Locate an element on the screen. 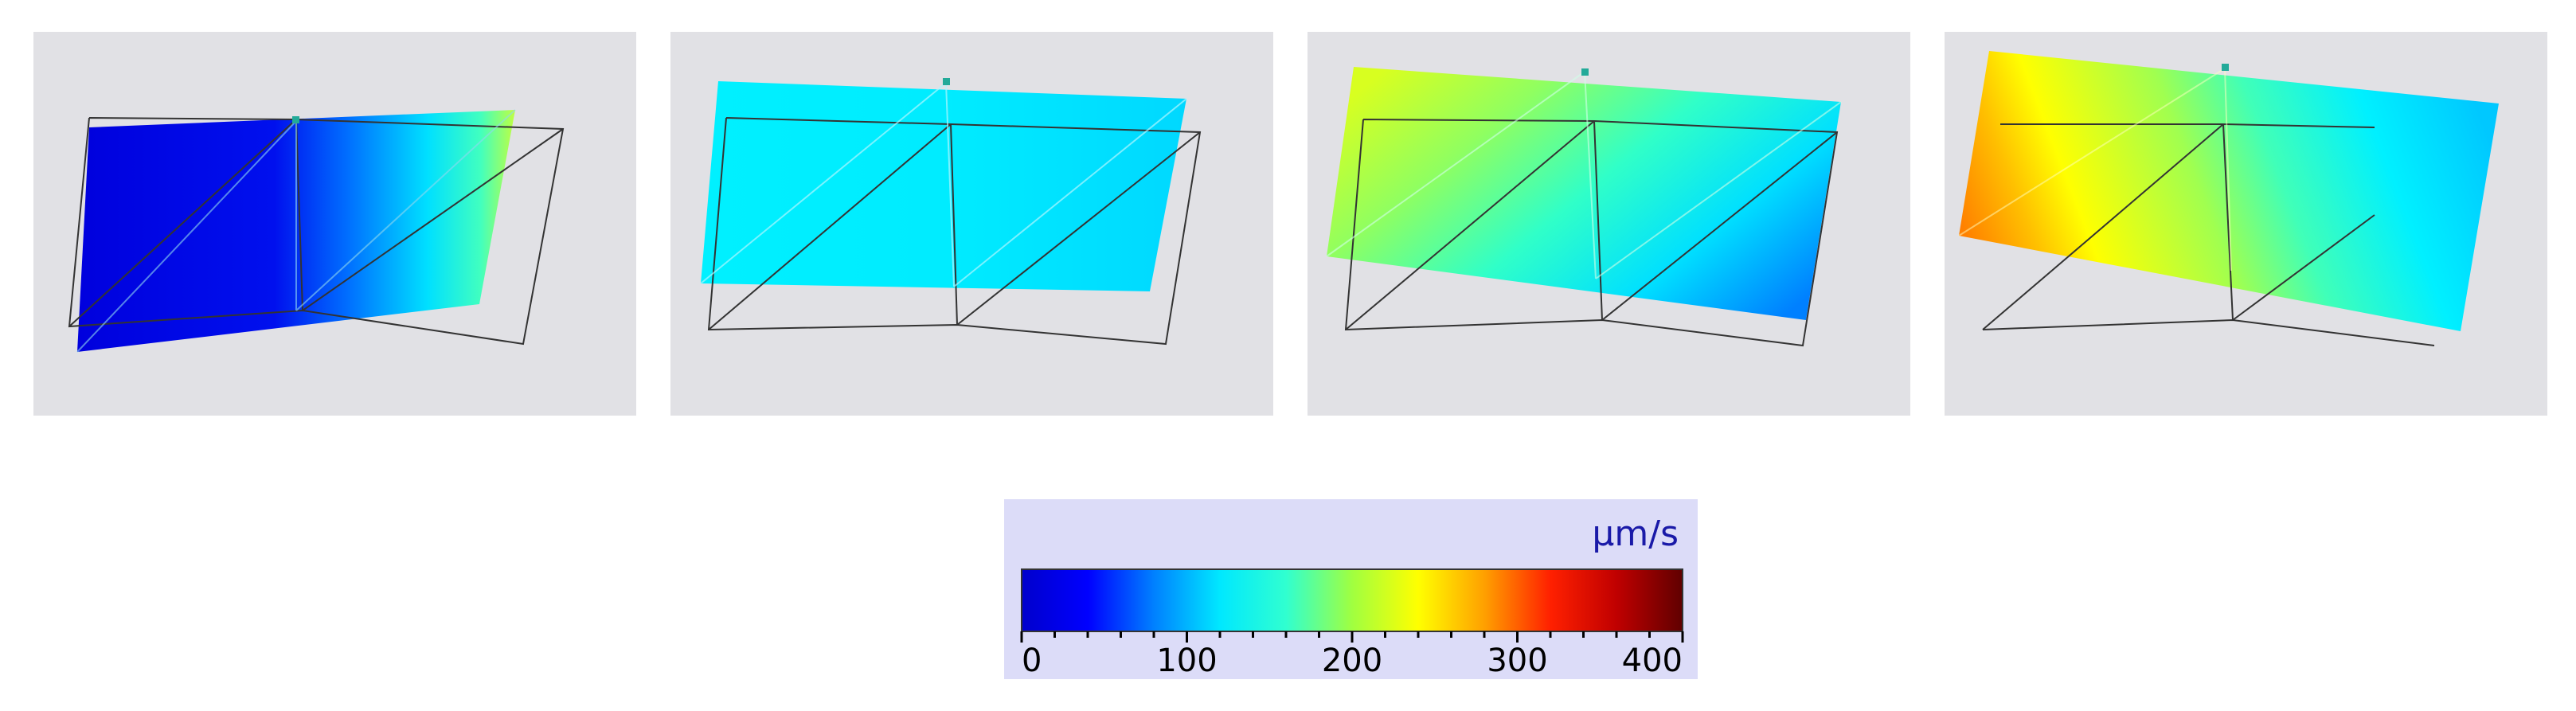 The height and width of the screenshot is (711, 2576). panel-1-graphic is located at coordinates (317, 231).